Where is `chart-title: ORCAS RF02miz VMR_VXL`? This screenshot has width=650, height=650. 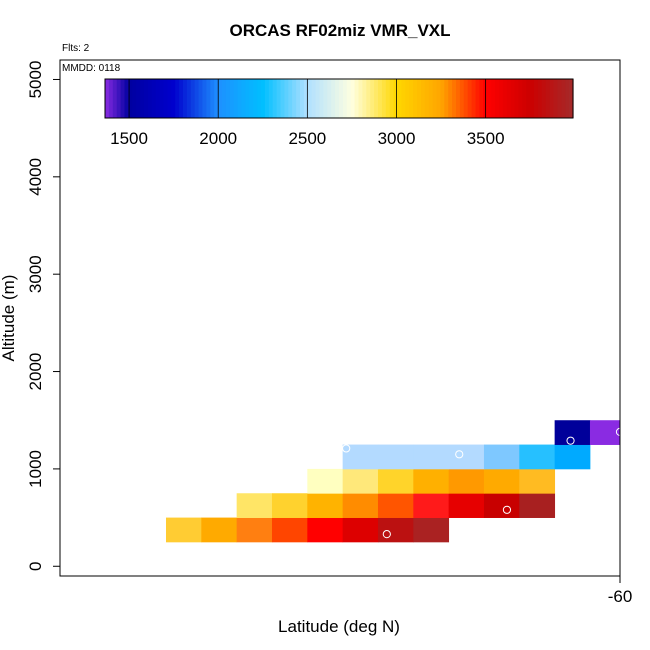
chart-title: ORCAS RF02miz VMR_VXL is located at coordinates (339, 30).